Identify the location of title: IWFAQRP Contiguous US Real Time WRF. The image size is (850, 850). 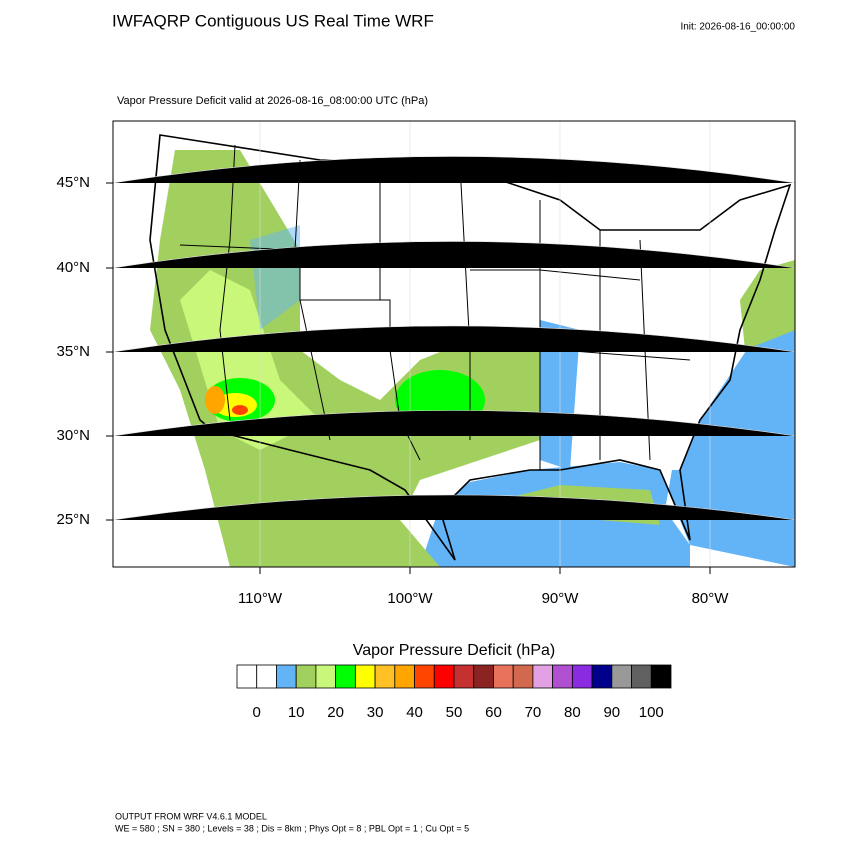
(273, 20).